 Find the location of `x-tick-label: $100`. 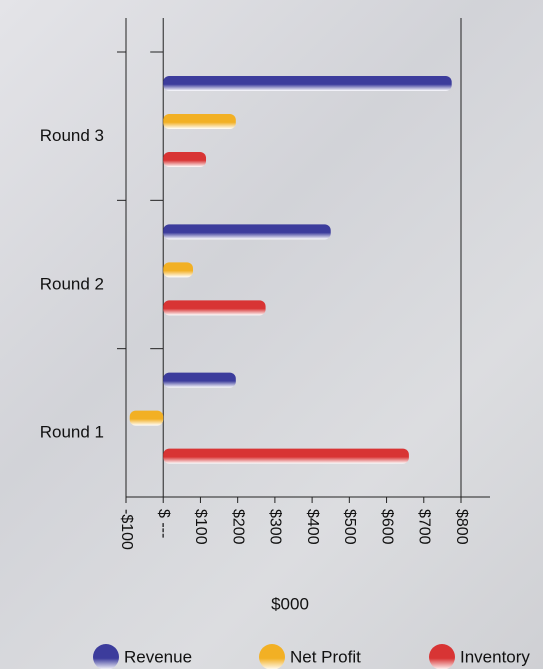

x-tick-label: $100 is located at coordinates (200, 527).